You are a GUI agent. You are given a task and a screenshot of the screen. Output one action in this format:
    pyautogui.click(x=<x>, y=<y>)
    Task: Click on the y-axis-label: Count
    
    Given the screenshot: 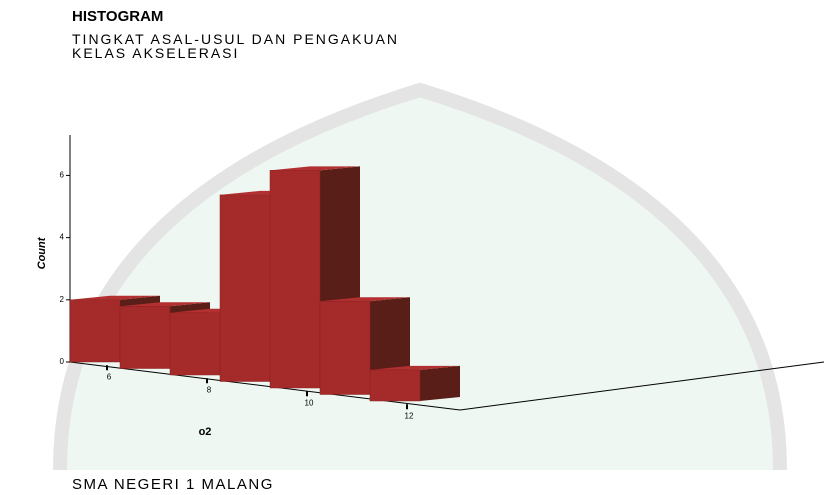 What is the action you would take?
    pyautogui.click(x=42, y=252)
    